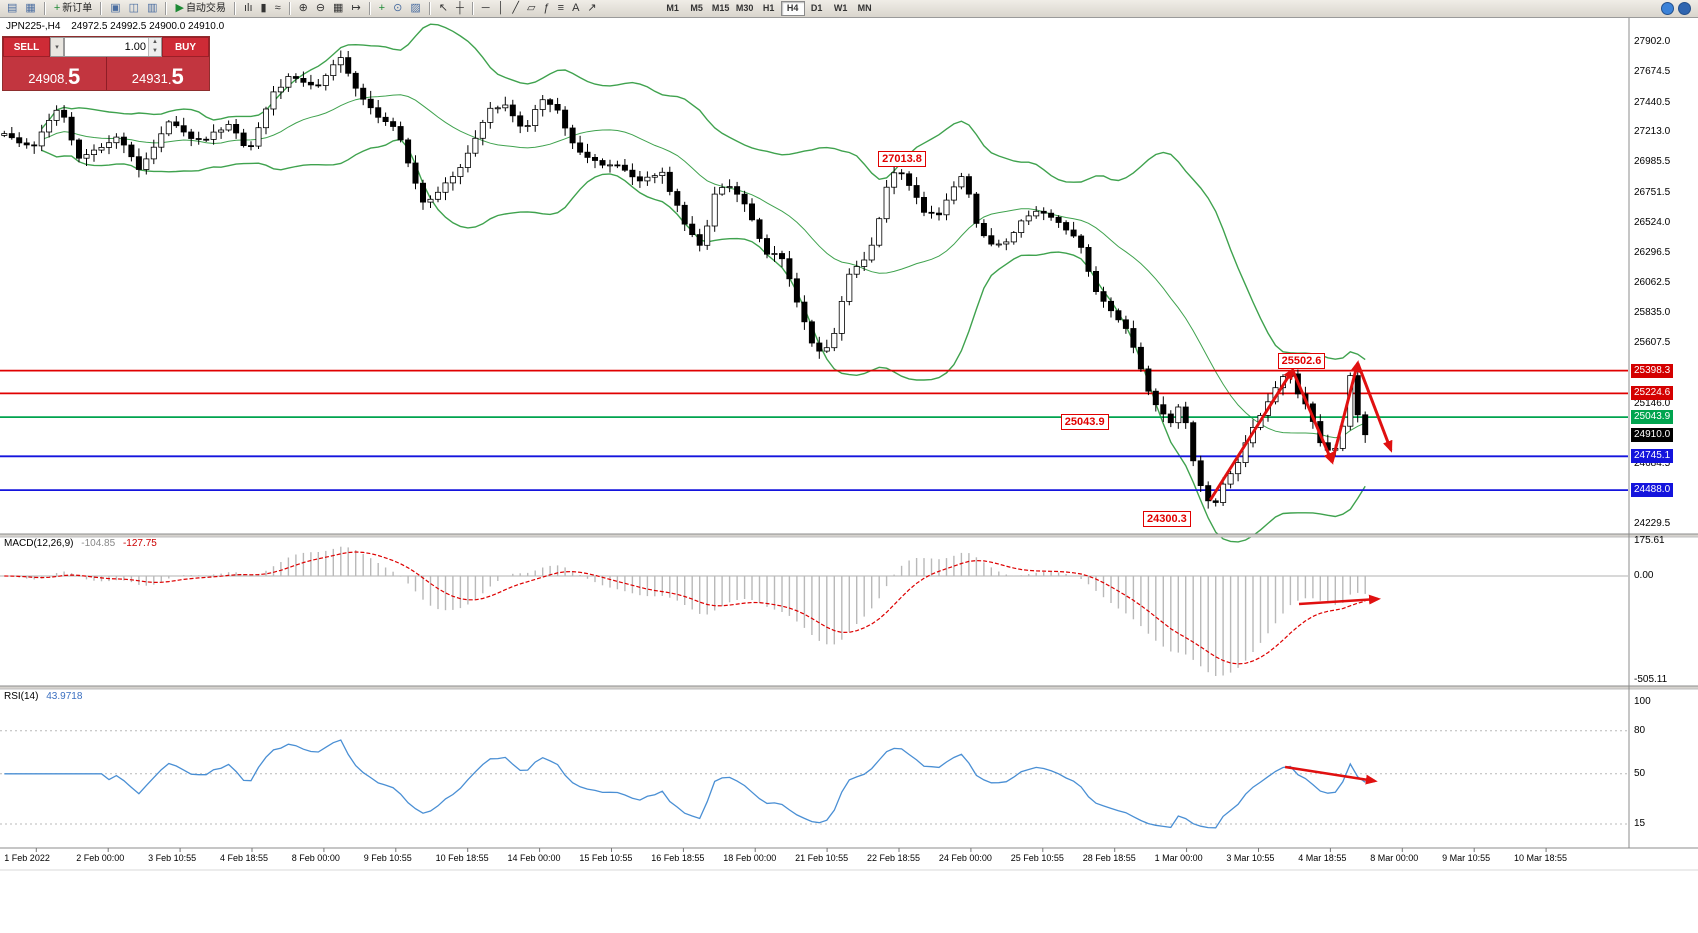  I want to click on rsi-scale-label: 100, so click(1642, 701).